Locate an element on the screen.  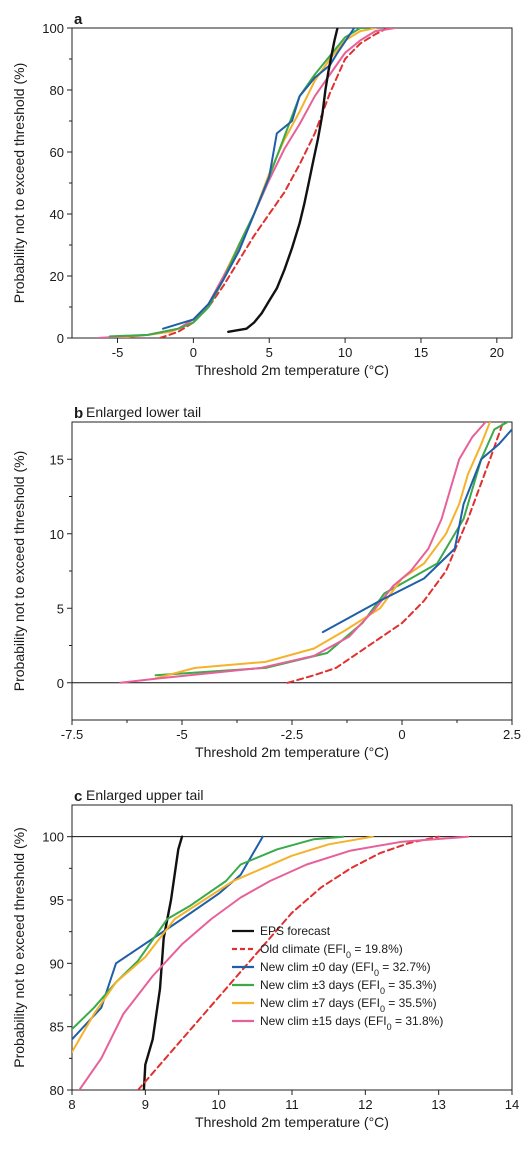
x-tick-label: 5 is located at coordinates (269, 352).